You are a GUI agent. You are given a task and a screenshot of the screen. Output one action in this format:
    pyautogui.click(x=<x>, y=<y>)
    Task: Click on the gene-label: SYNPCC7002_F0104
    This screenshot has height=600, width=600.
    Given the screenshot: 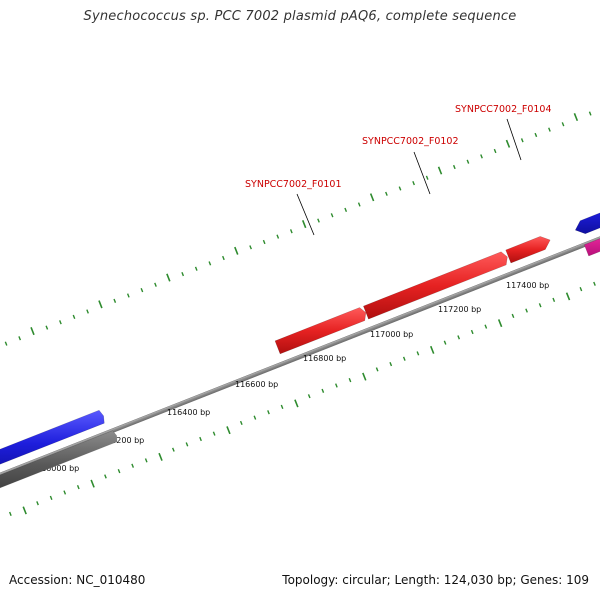 What is the action you would take?
    pyautogui.click(x=503, y=109)
    